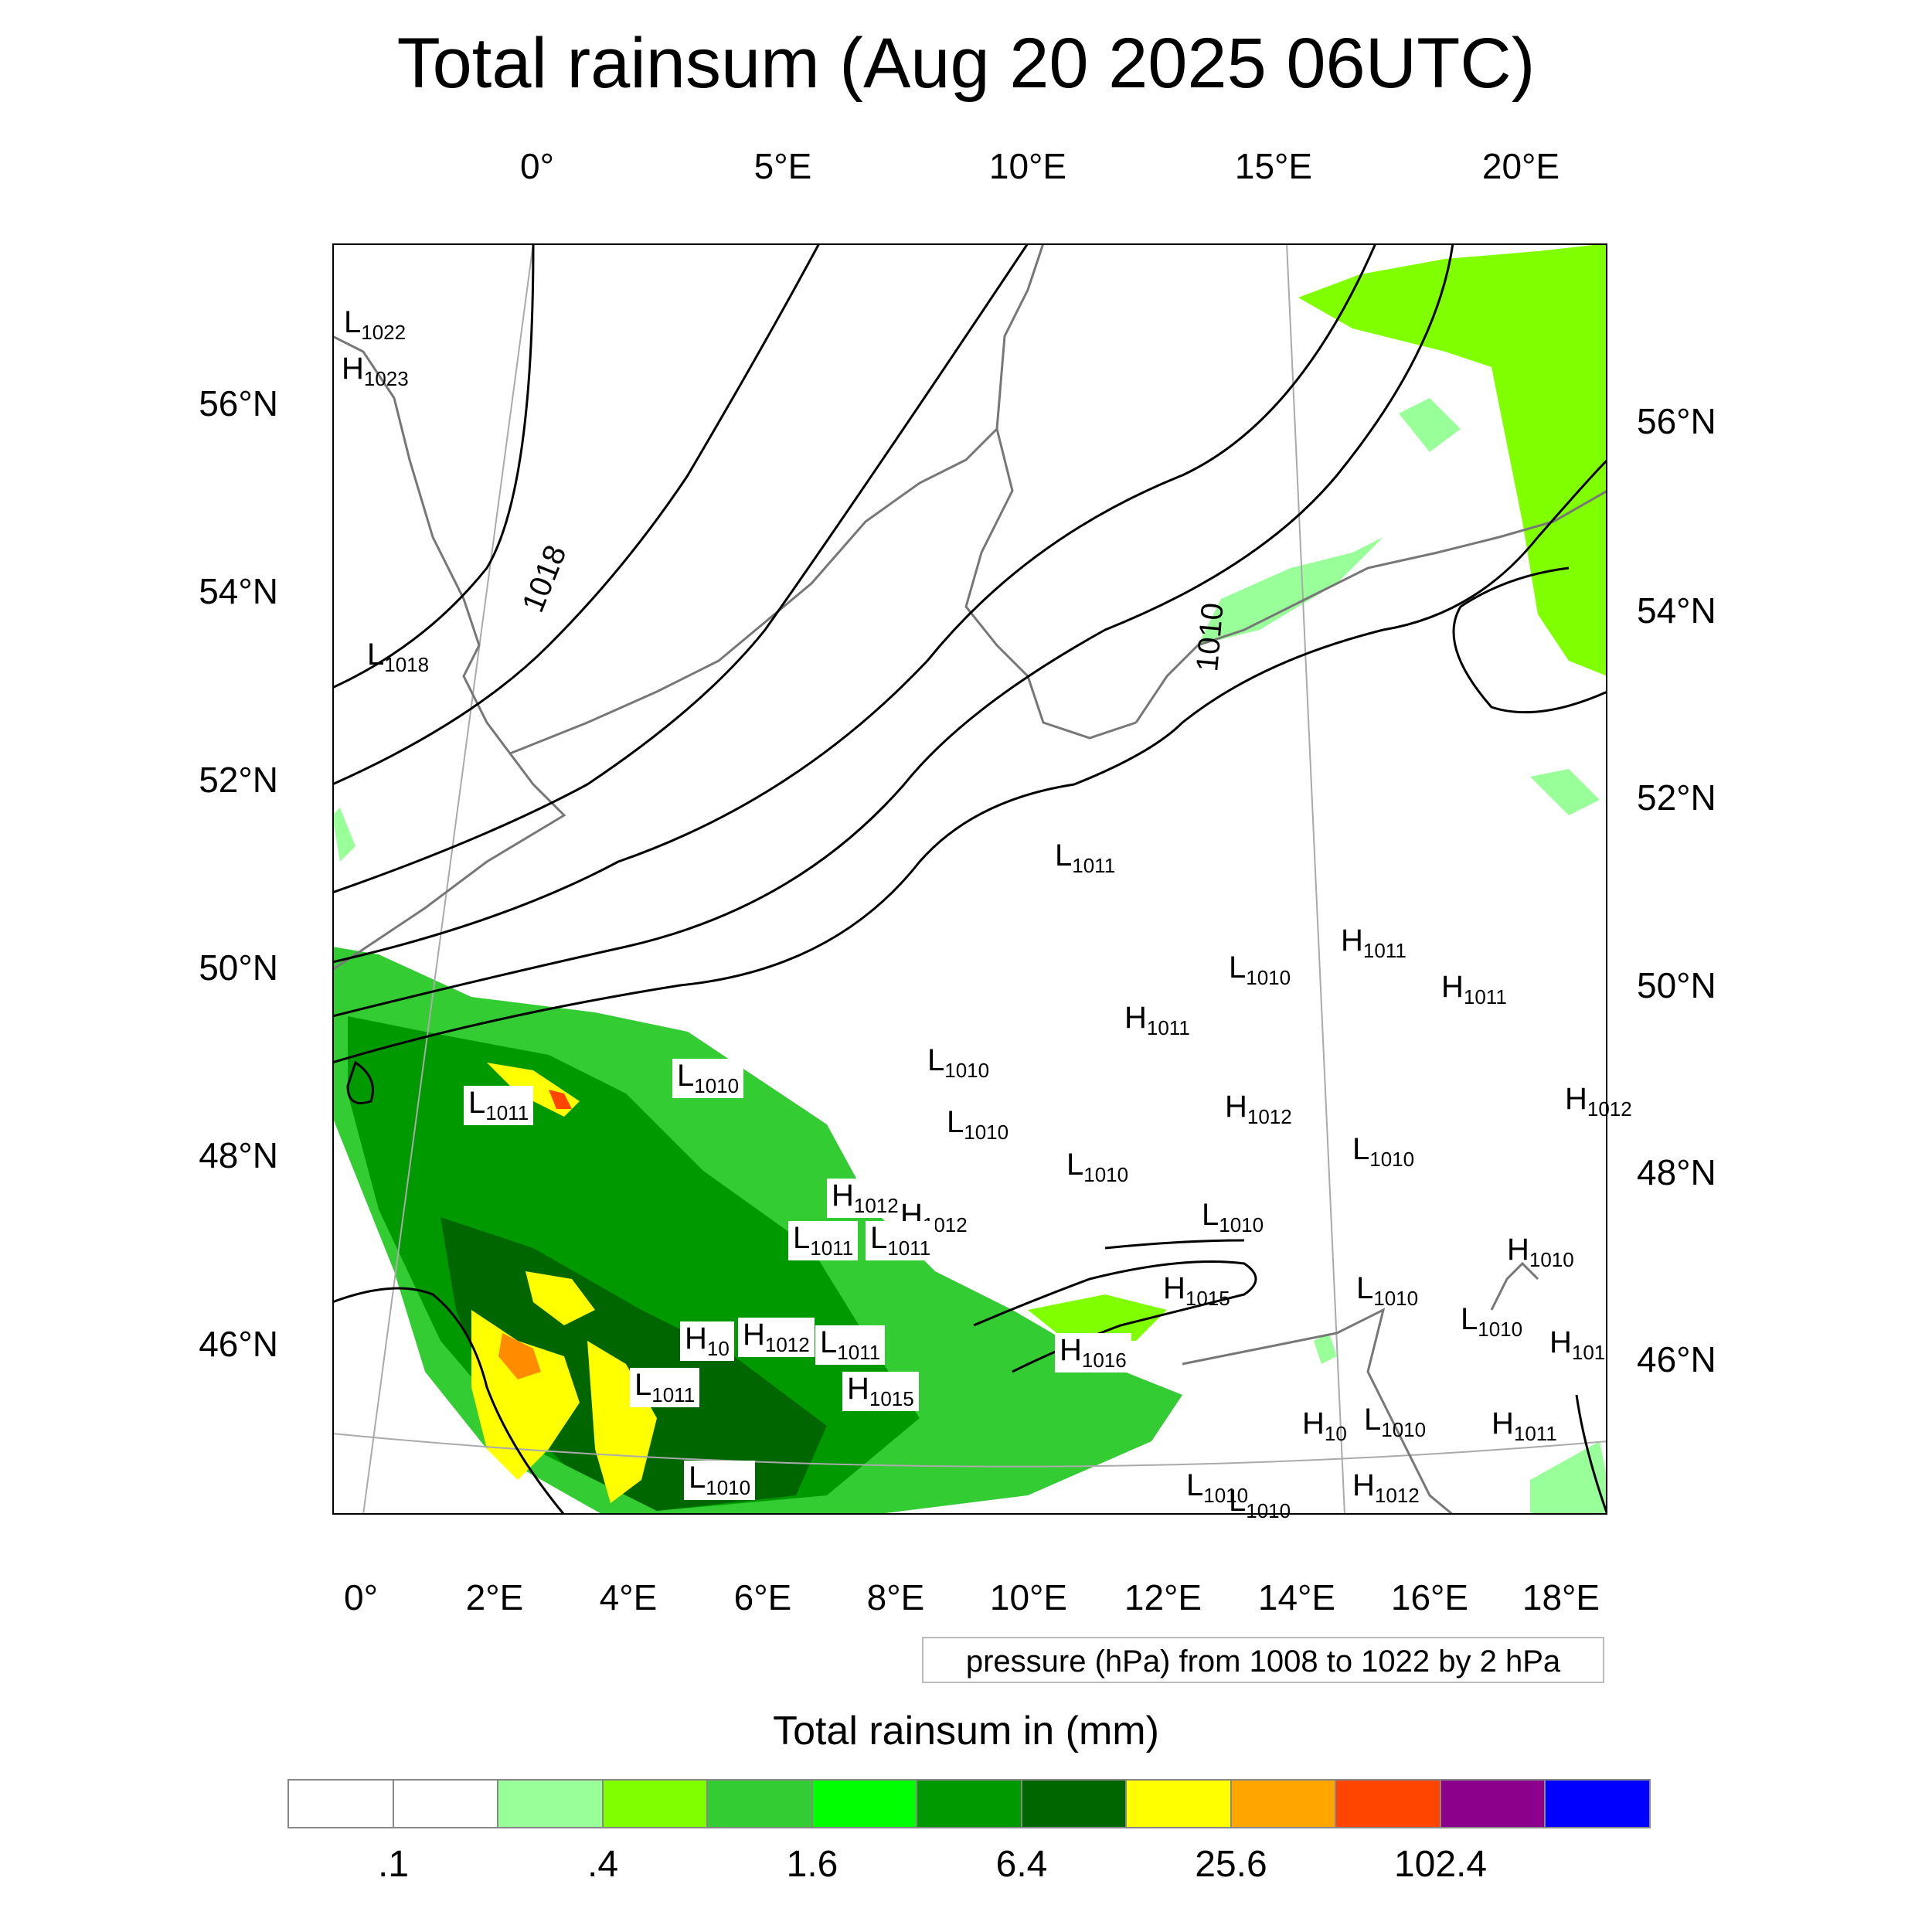  Describe the element at coordinates (603, 1865) in the screenshot. I see `colorbar-tick-label: .4` at that location.